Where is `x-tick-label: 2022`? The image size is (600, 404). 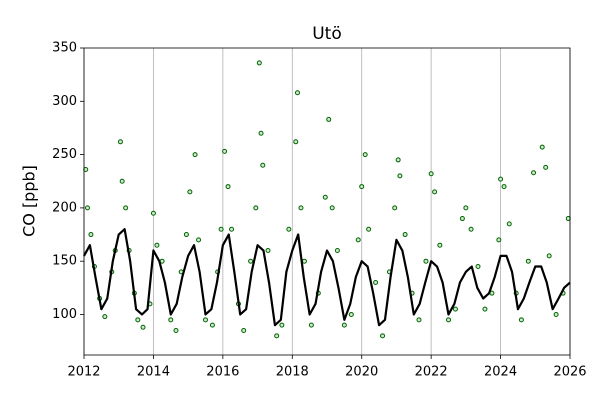
x-tick-label: 2022 is located at coordinates (431, 372).